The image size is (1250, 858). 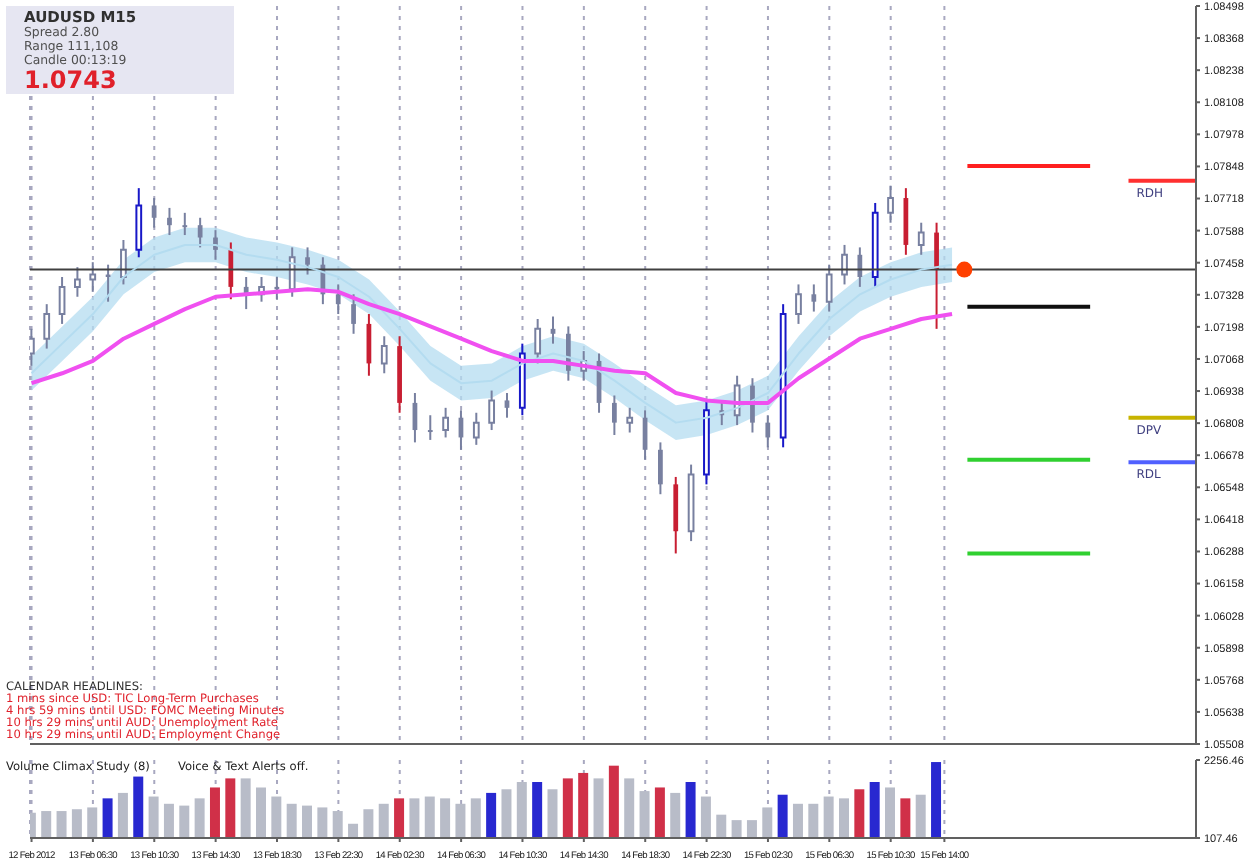 What do you see at coordinates (70, 80) in the screenshot?
I see `annotation: 1.0743` at bounding box center [70, 80].